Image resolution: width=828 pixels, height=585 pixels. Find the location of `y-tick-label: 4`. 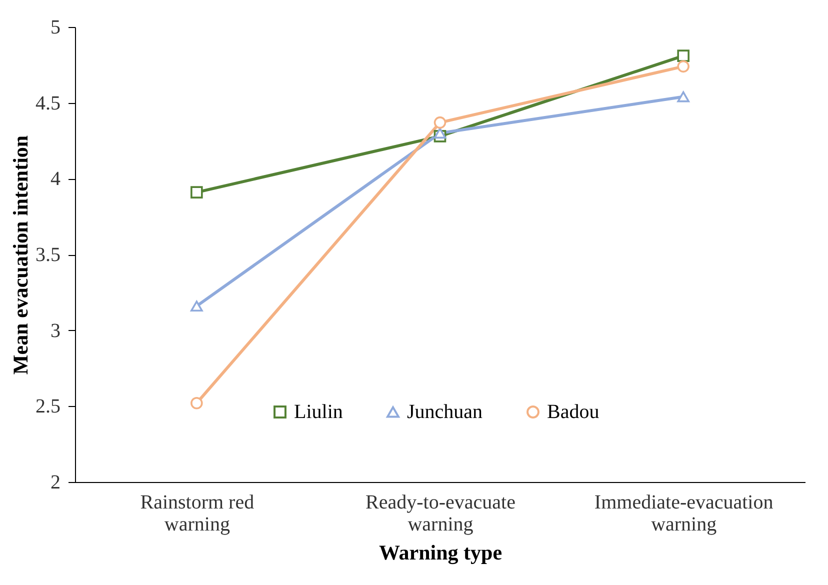

y-tick-label: 4 is located at coordinates (55, 179).